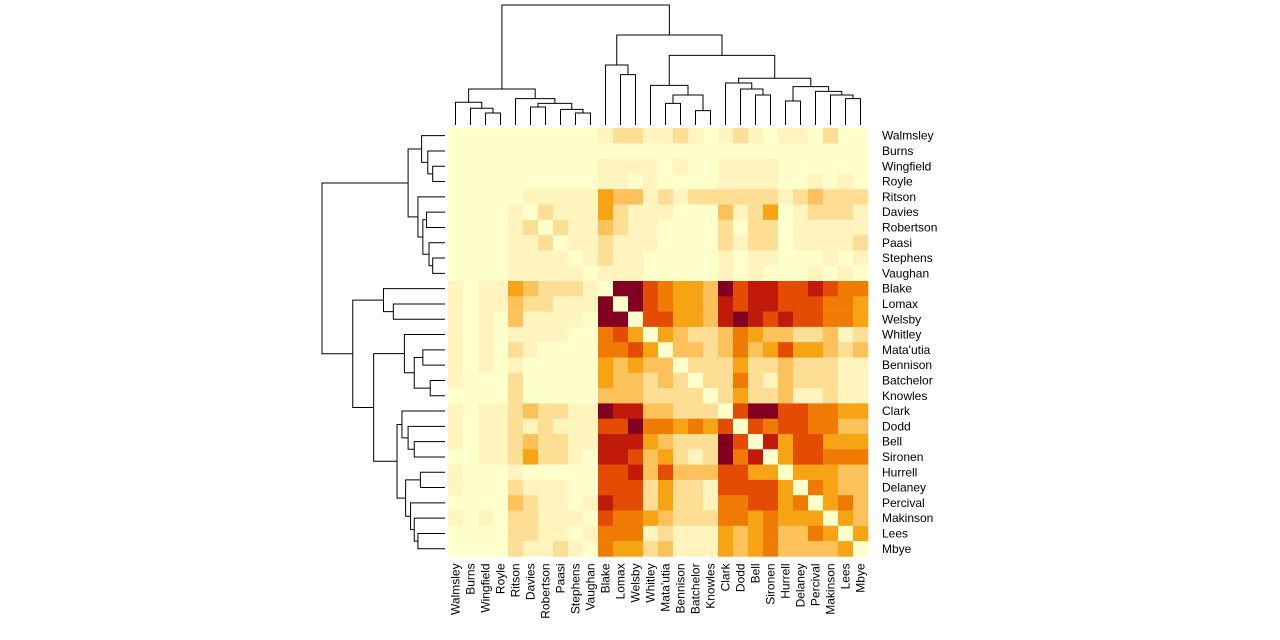  What do you see at coordinates (907, 365) in the screenshot?
I see `row-label: Bennison` at bounding box center [907, 365].